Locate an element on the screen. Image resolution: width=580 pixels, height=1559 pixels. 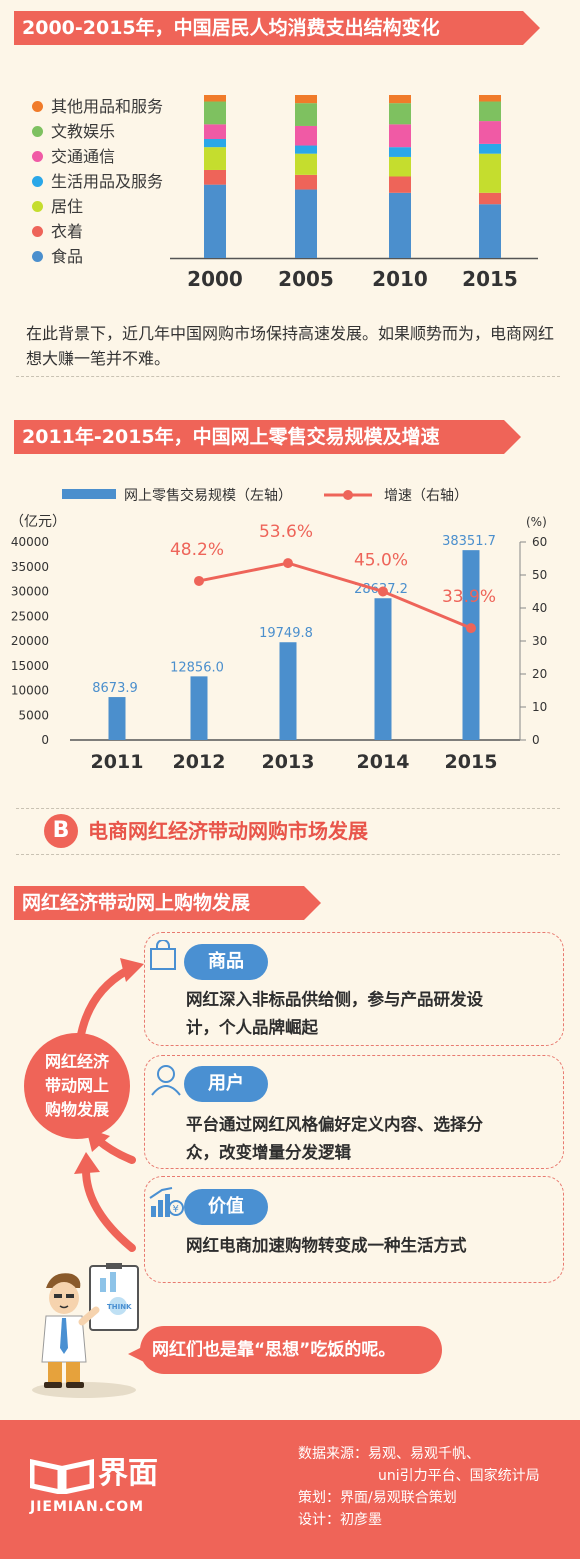
y-tick-left: 0 is located at coordinates (45, 740).